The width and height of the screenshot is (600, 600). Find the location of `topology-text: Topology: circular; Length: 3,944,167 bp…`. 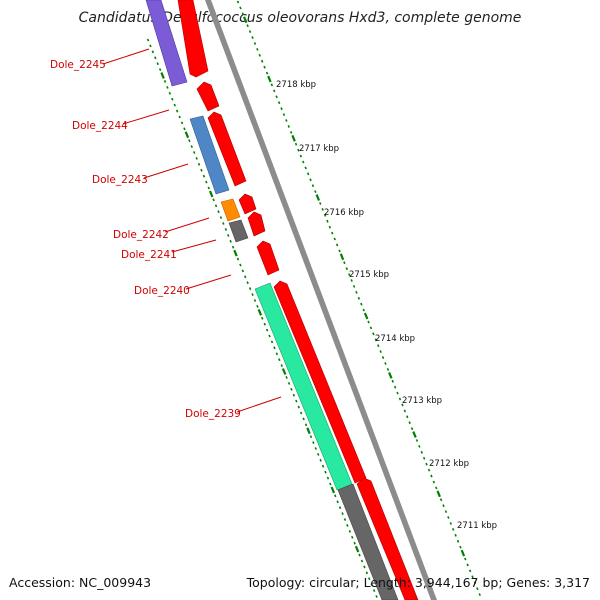

topology-text: Topology: circular; Length: 3,944,167 bp… is located at coordinates (418, 582).